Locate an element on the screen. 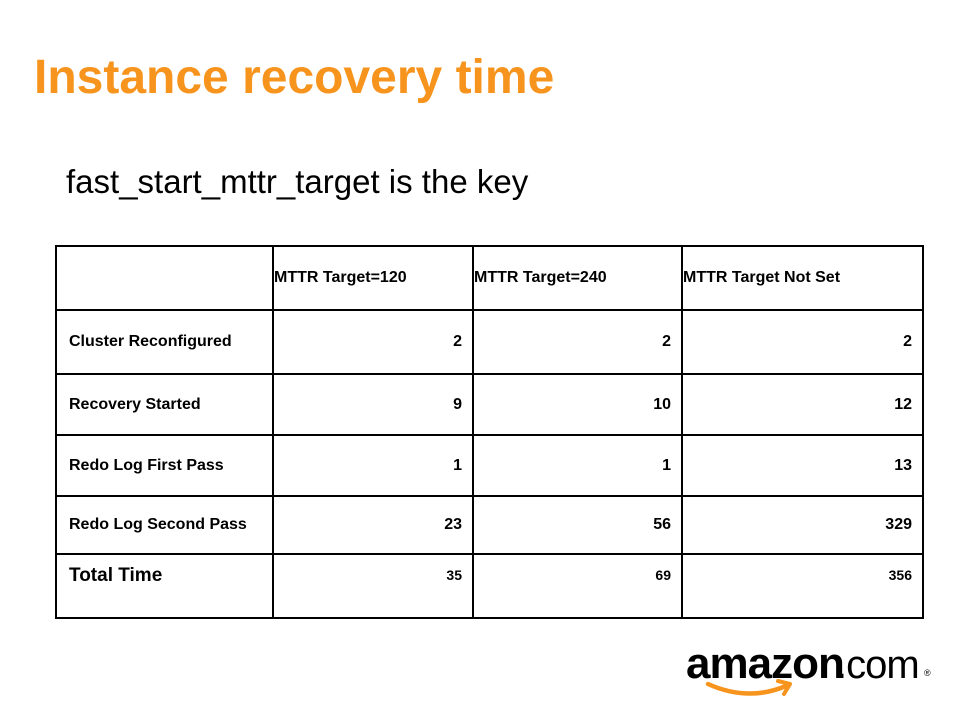 This screenshot has height=720, width=960. slide-subtitle: fast_start_mttr_target is the key is located at coordinates (297, 181).